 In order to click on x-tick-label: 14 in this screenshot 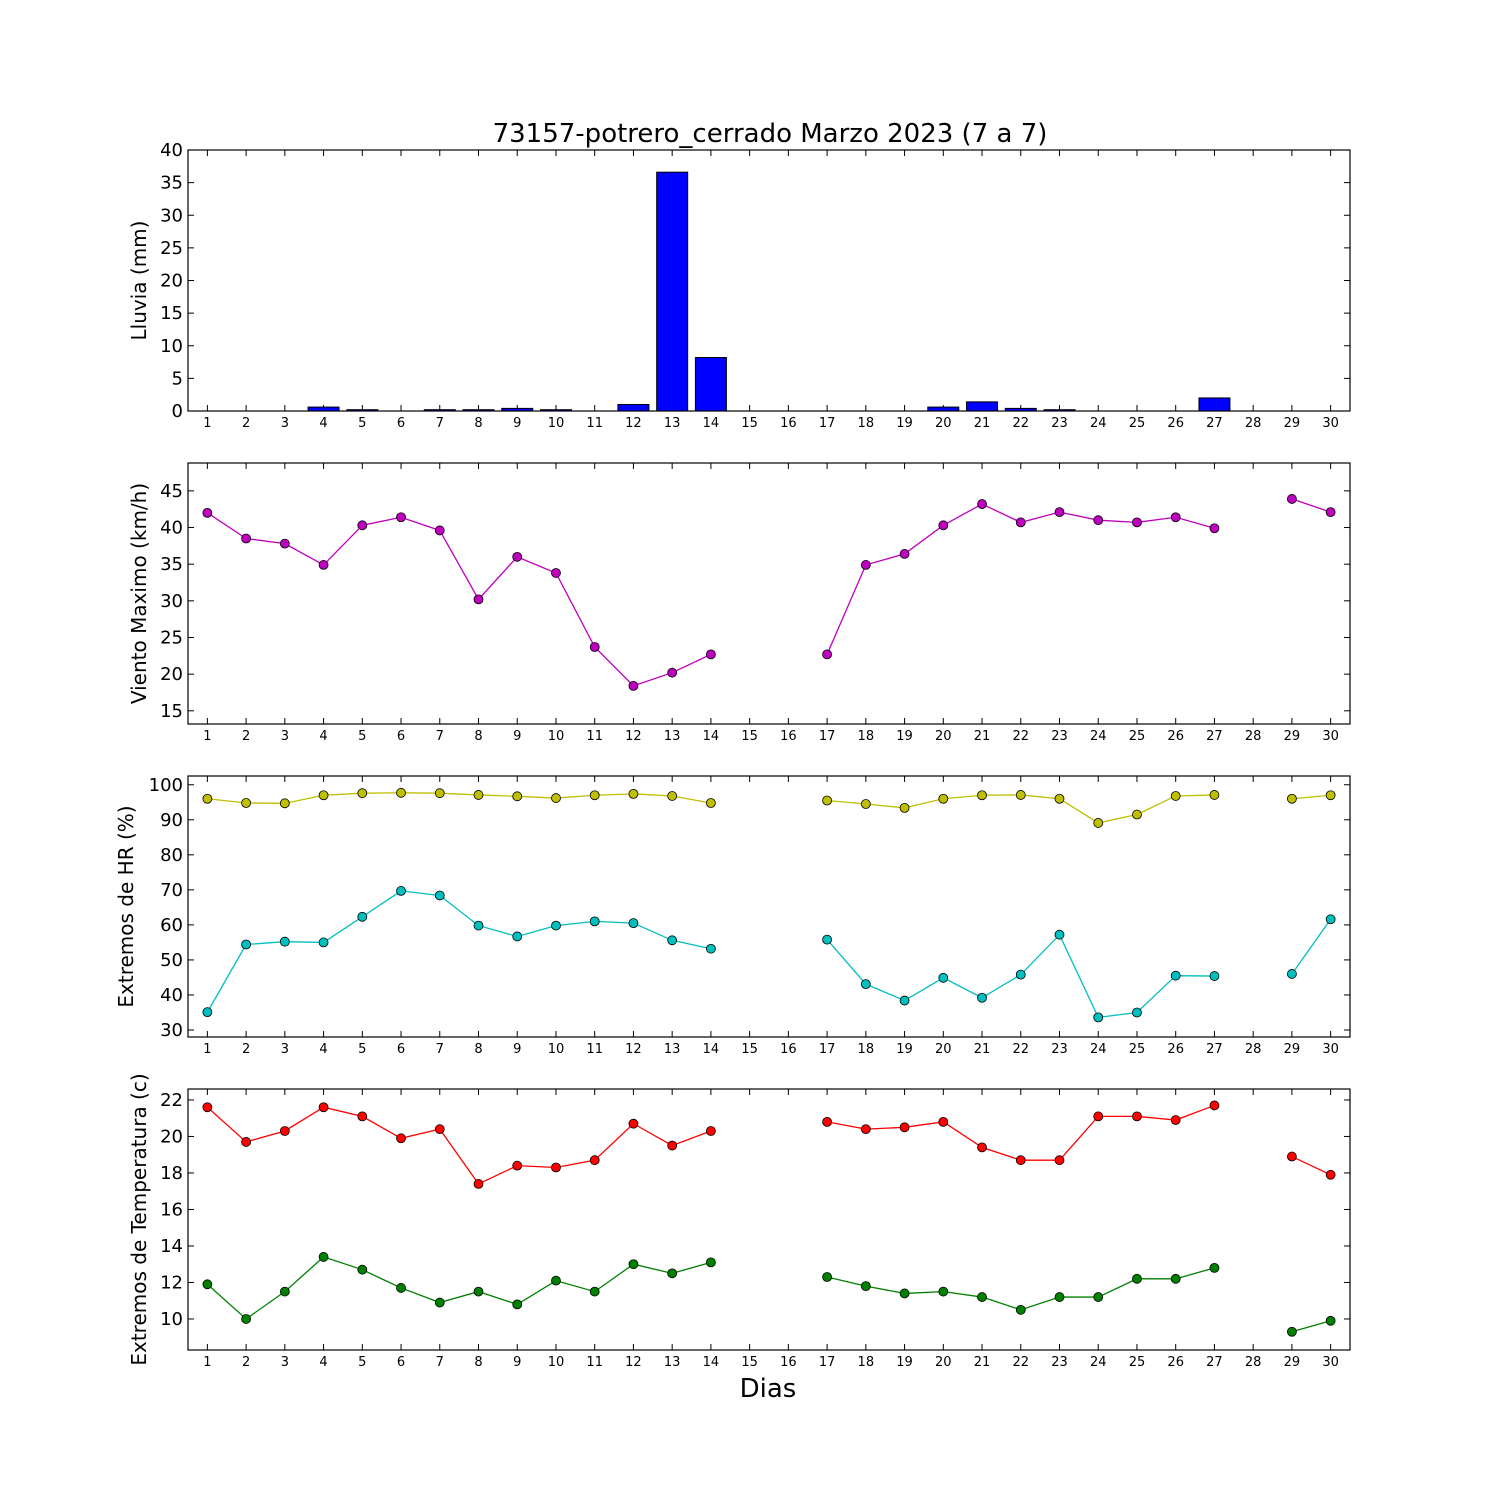, I will do `click(711, 423)`.